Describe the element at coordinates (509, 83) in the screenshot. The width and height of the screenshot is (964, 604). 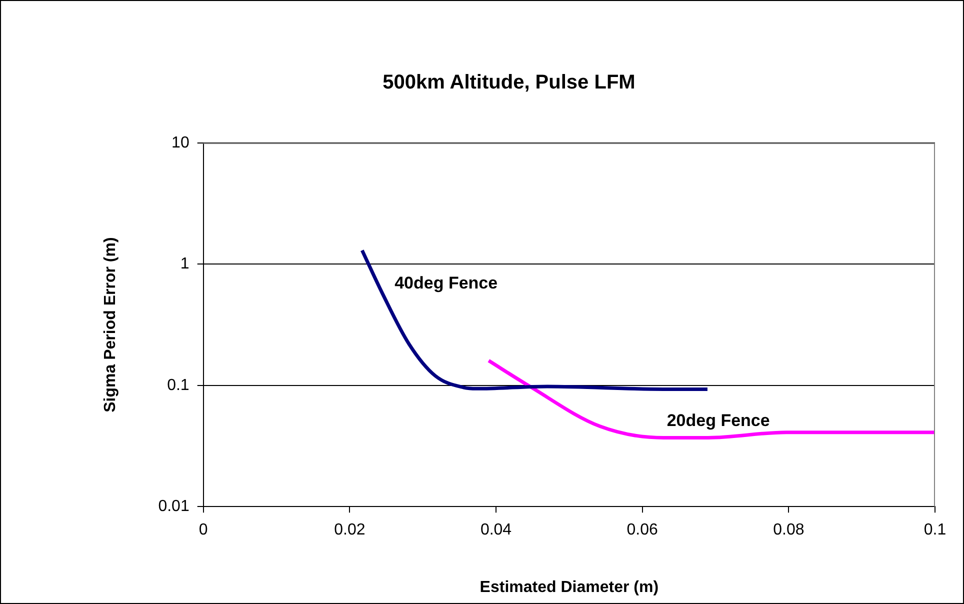
I see `chart-title: 500km Altitude, Pulse LFM` at that location.